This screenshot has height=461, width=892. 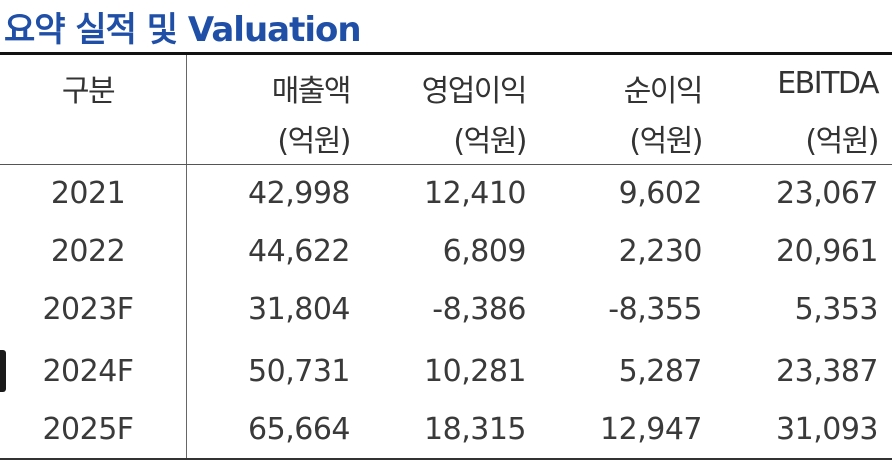 What do you see at coordinates (299, 309) in the screenshot?
I see `row-revenue: 31,804` at bounding box center [299, 309].